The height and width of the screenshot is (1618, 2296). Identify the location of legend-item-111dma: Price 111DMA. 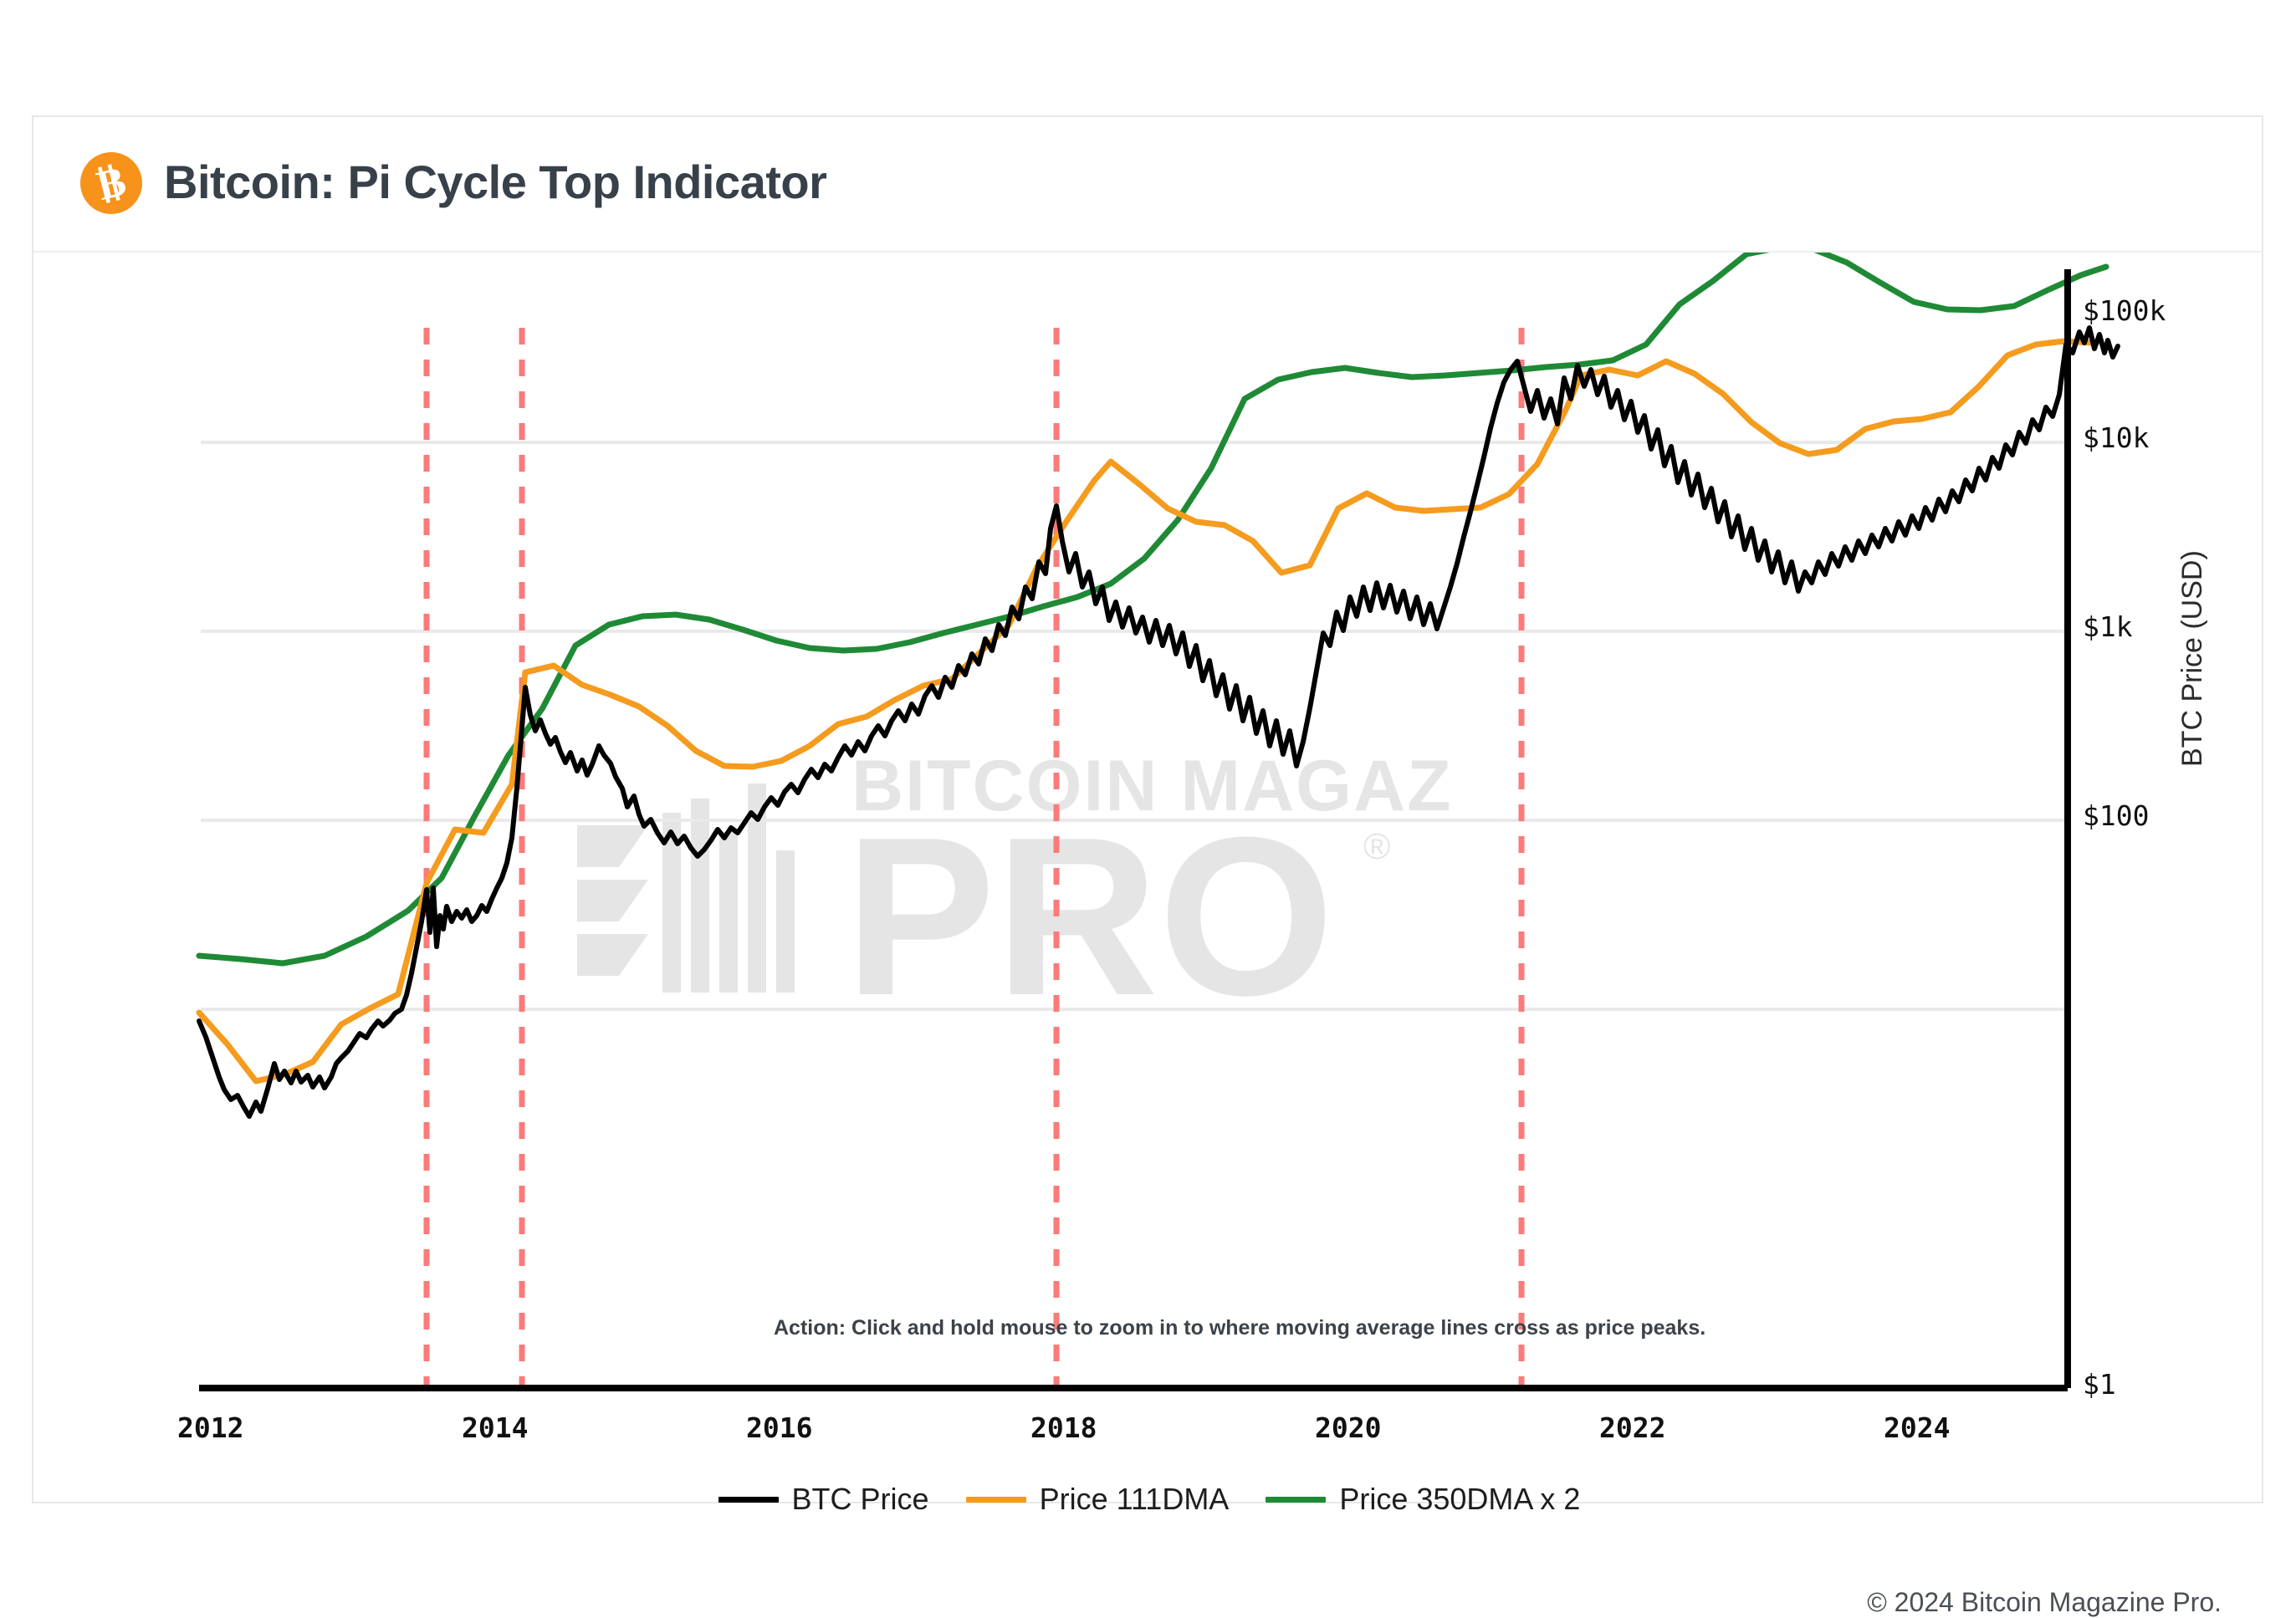
(1097, 1499).